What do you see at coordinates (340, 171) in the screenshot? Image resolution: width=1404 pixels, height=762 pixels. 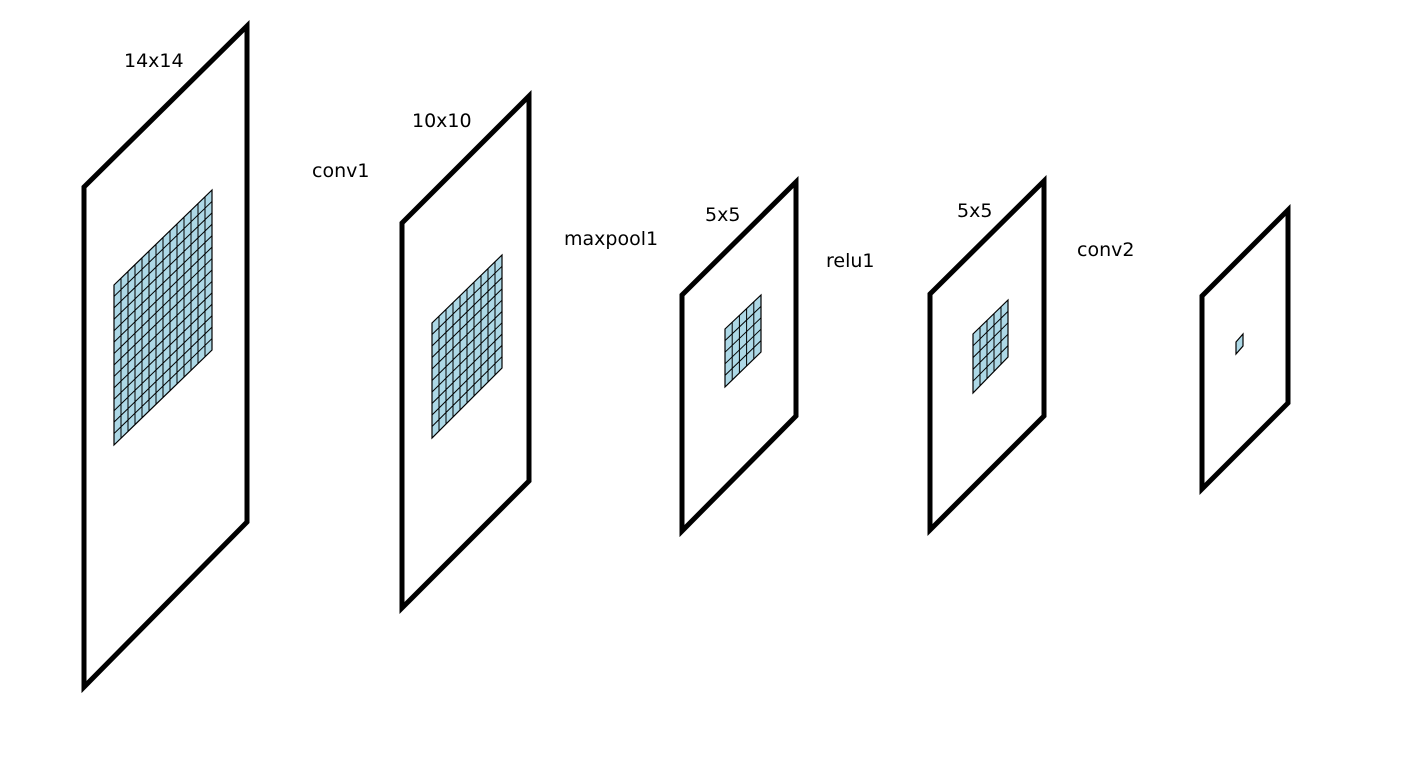 I see `operation-label-conv1: conv1` at bounding box center [340, 171].